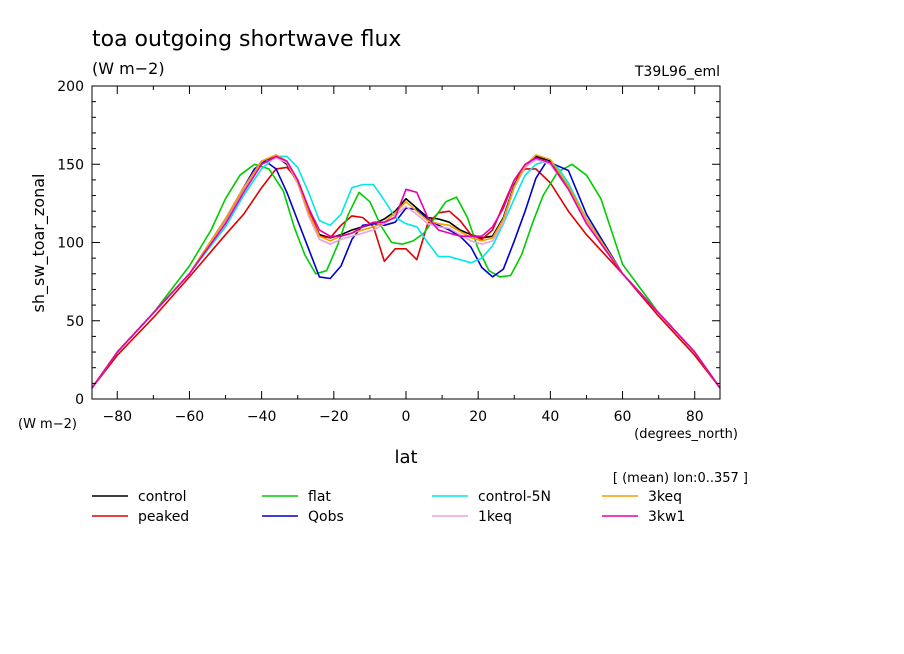  I want to click on legend-item-control: control, so click(139, 497).